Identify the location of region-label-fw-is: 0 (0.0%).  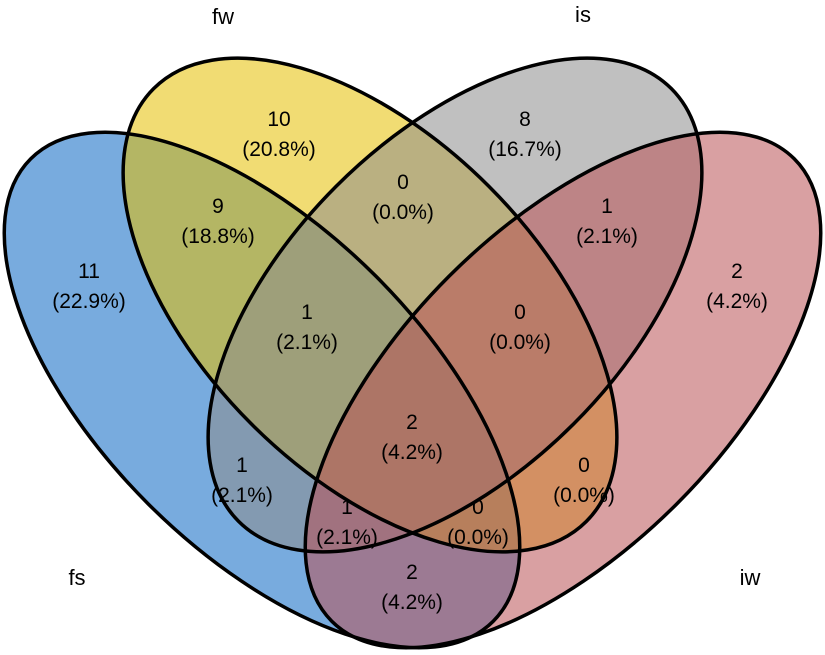
(403, 198).